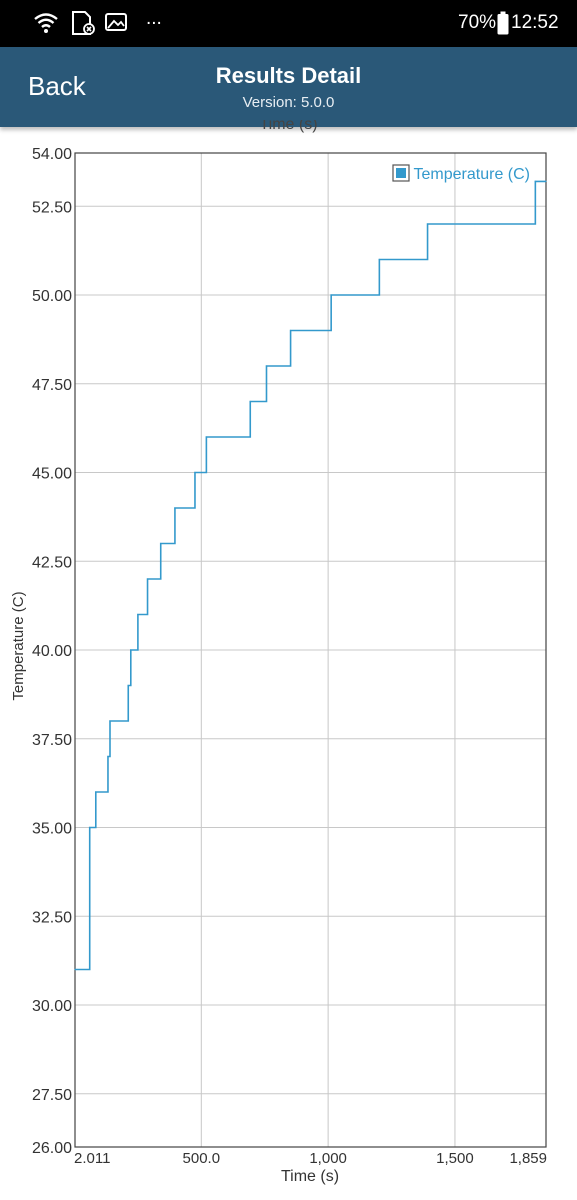 This screenshot has height=1200, width=577. I want to click on legend-swatch-border, so click(401, 173).